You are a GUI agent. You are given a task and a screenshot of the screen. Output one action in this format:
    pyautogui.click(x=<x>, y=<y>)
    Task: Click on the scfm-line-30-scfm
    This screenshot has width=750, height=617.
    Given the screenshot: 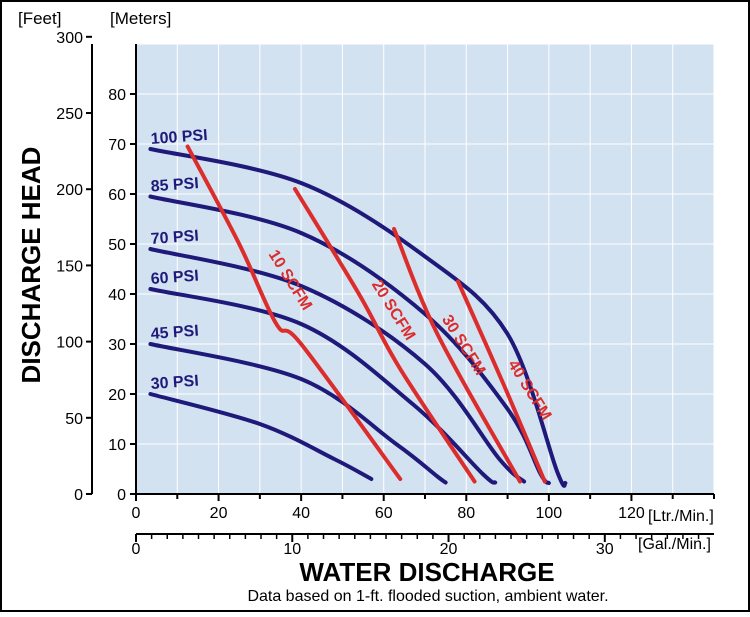 What is the action you would take?
    pyautogui.click(x=457, y=355)
    